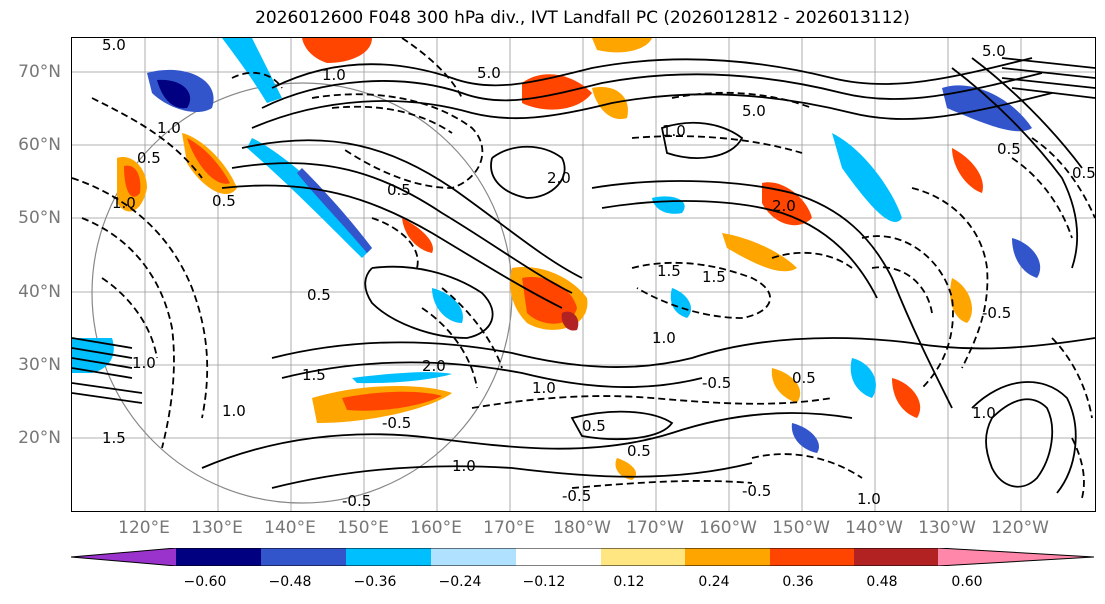  Describe the element at coordinates (728, 528) in the screenshot. I see `lon-label: 160°W` at that location.